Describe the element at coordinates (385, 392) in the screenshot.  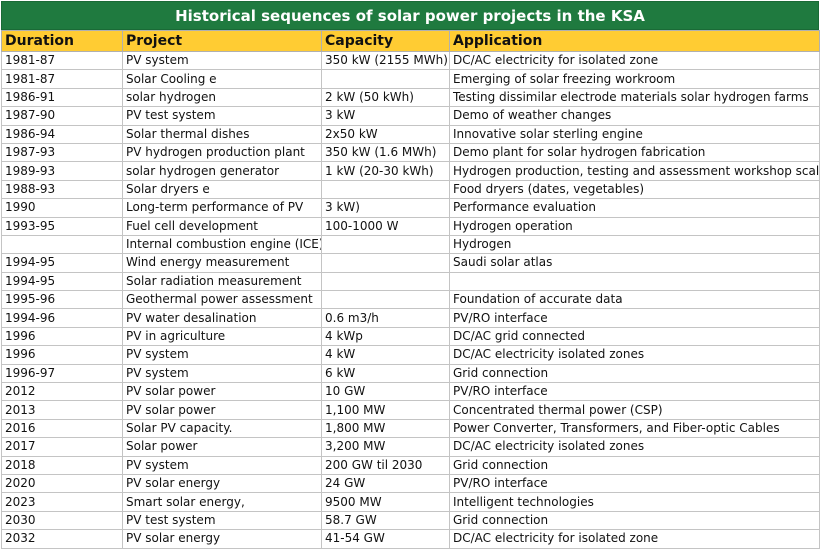
I see `cell-capacity: 10 GW` at that location.